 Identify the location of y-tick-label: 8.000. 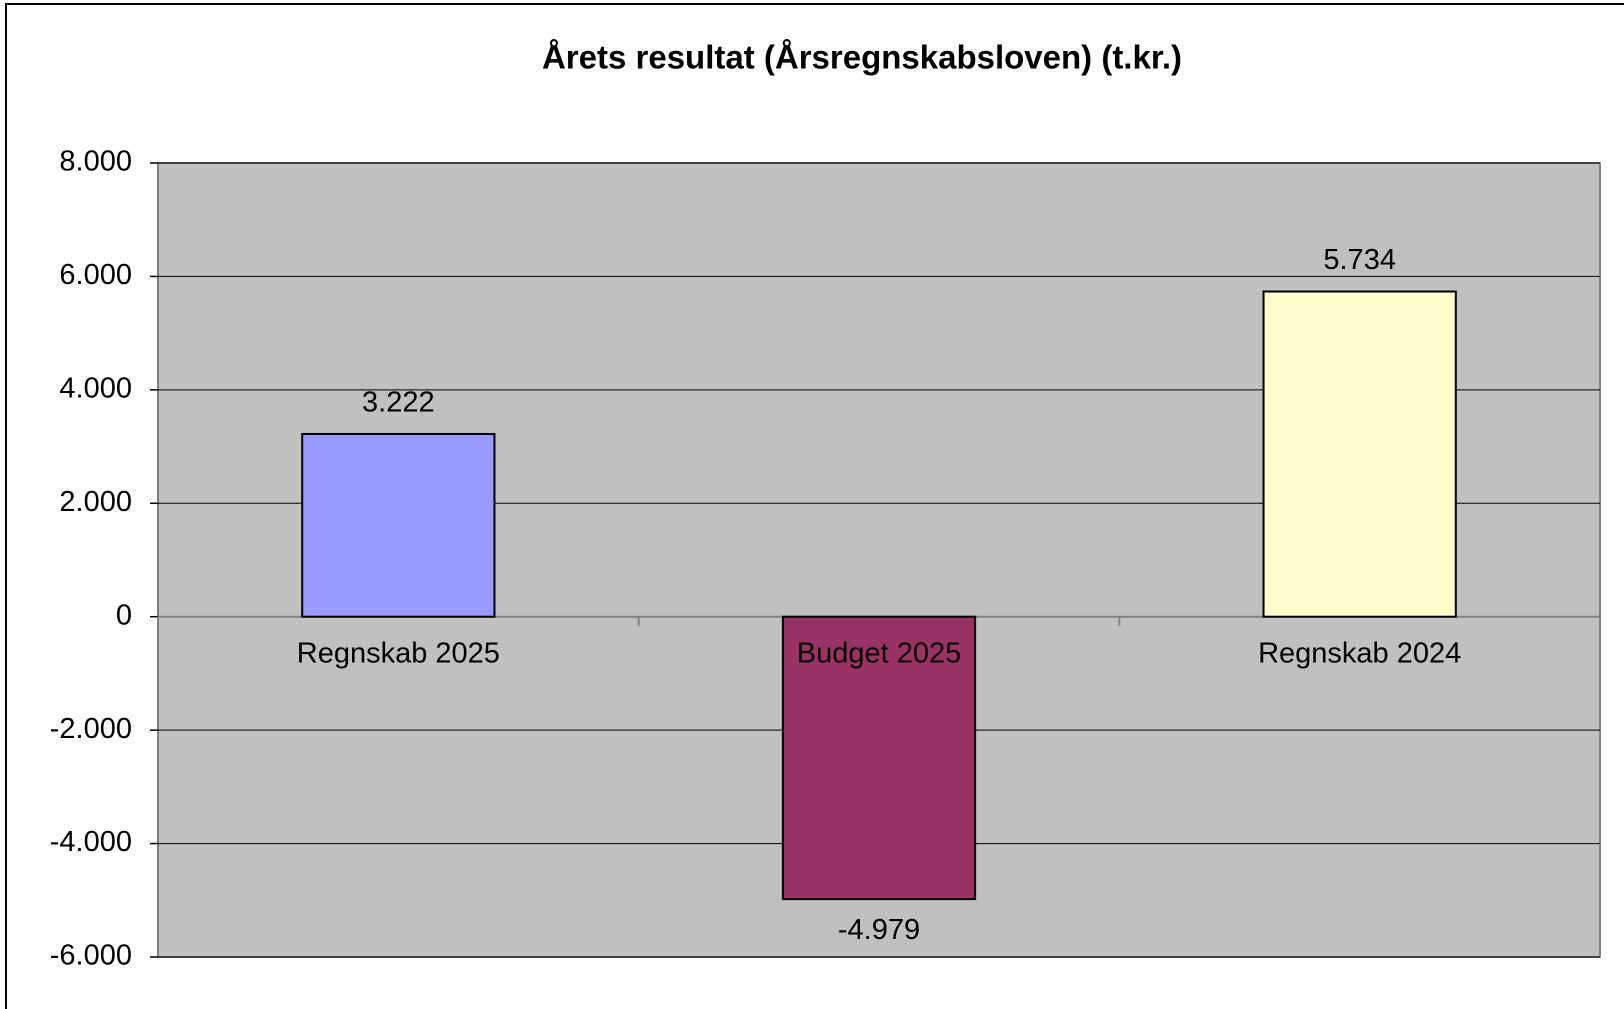
(95, 162).